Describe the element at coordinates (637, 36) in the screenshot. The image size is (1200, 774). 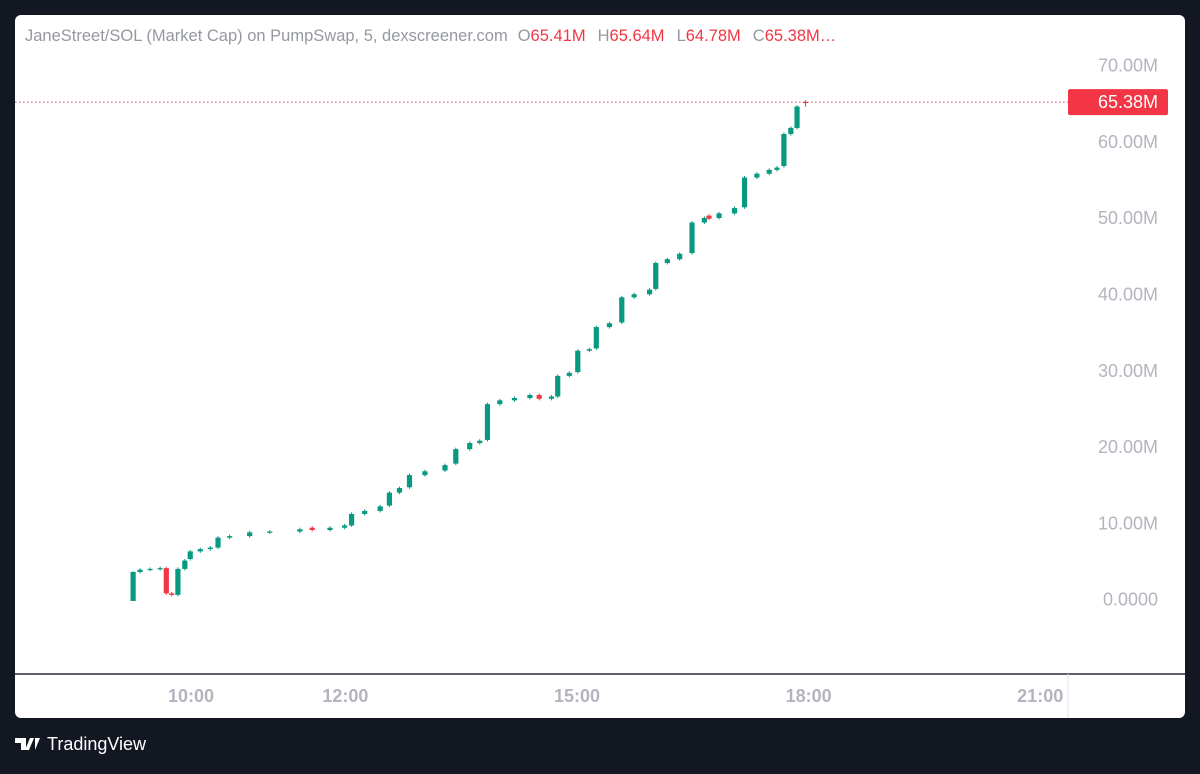
I see `ohlc-value: 65.64M` at that location.